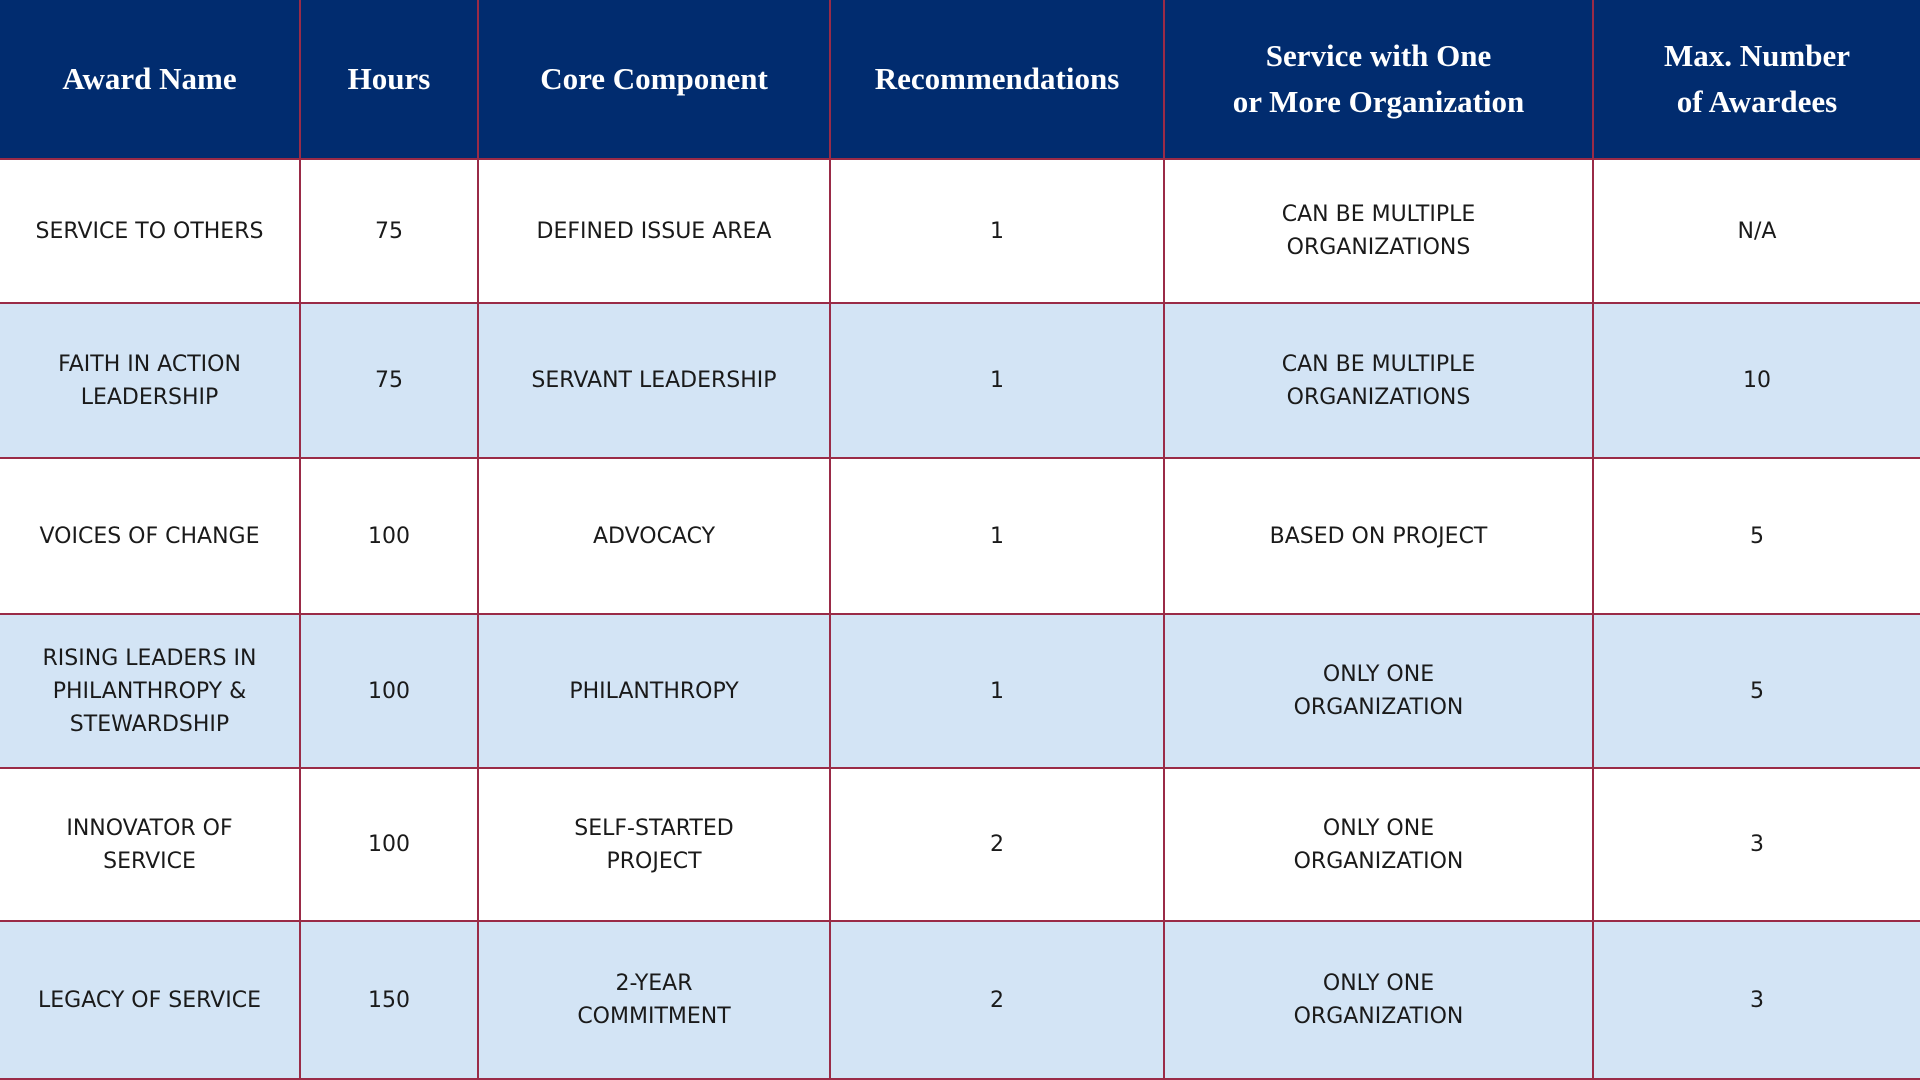 This screenshot has width=1920, height=1080. I want to click on cell-text: Recommendations, so click(997, 78).